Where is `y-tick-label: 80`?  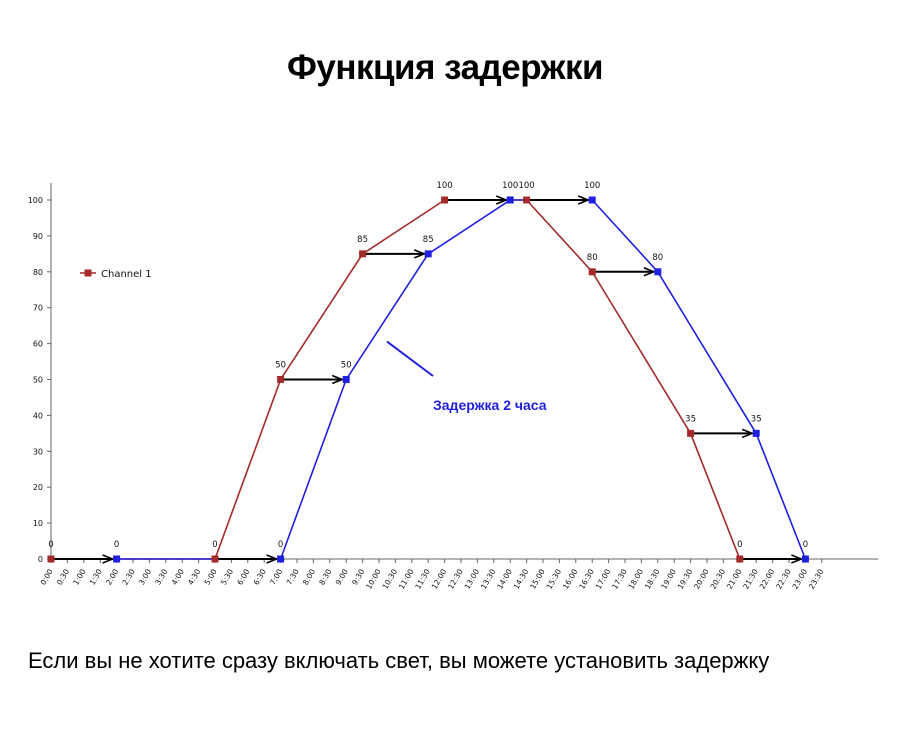
y-tick-label: 80 is located at coordinates (38, 272).